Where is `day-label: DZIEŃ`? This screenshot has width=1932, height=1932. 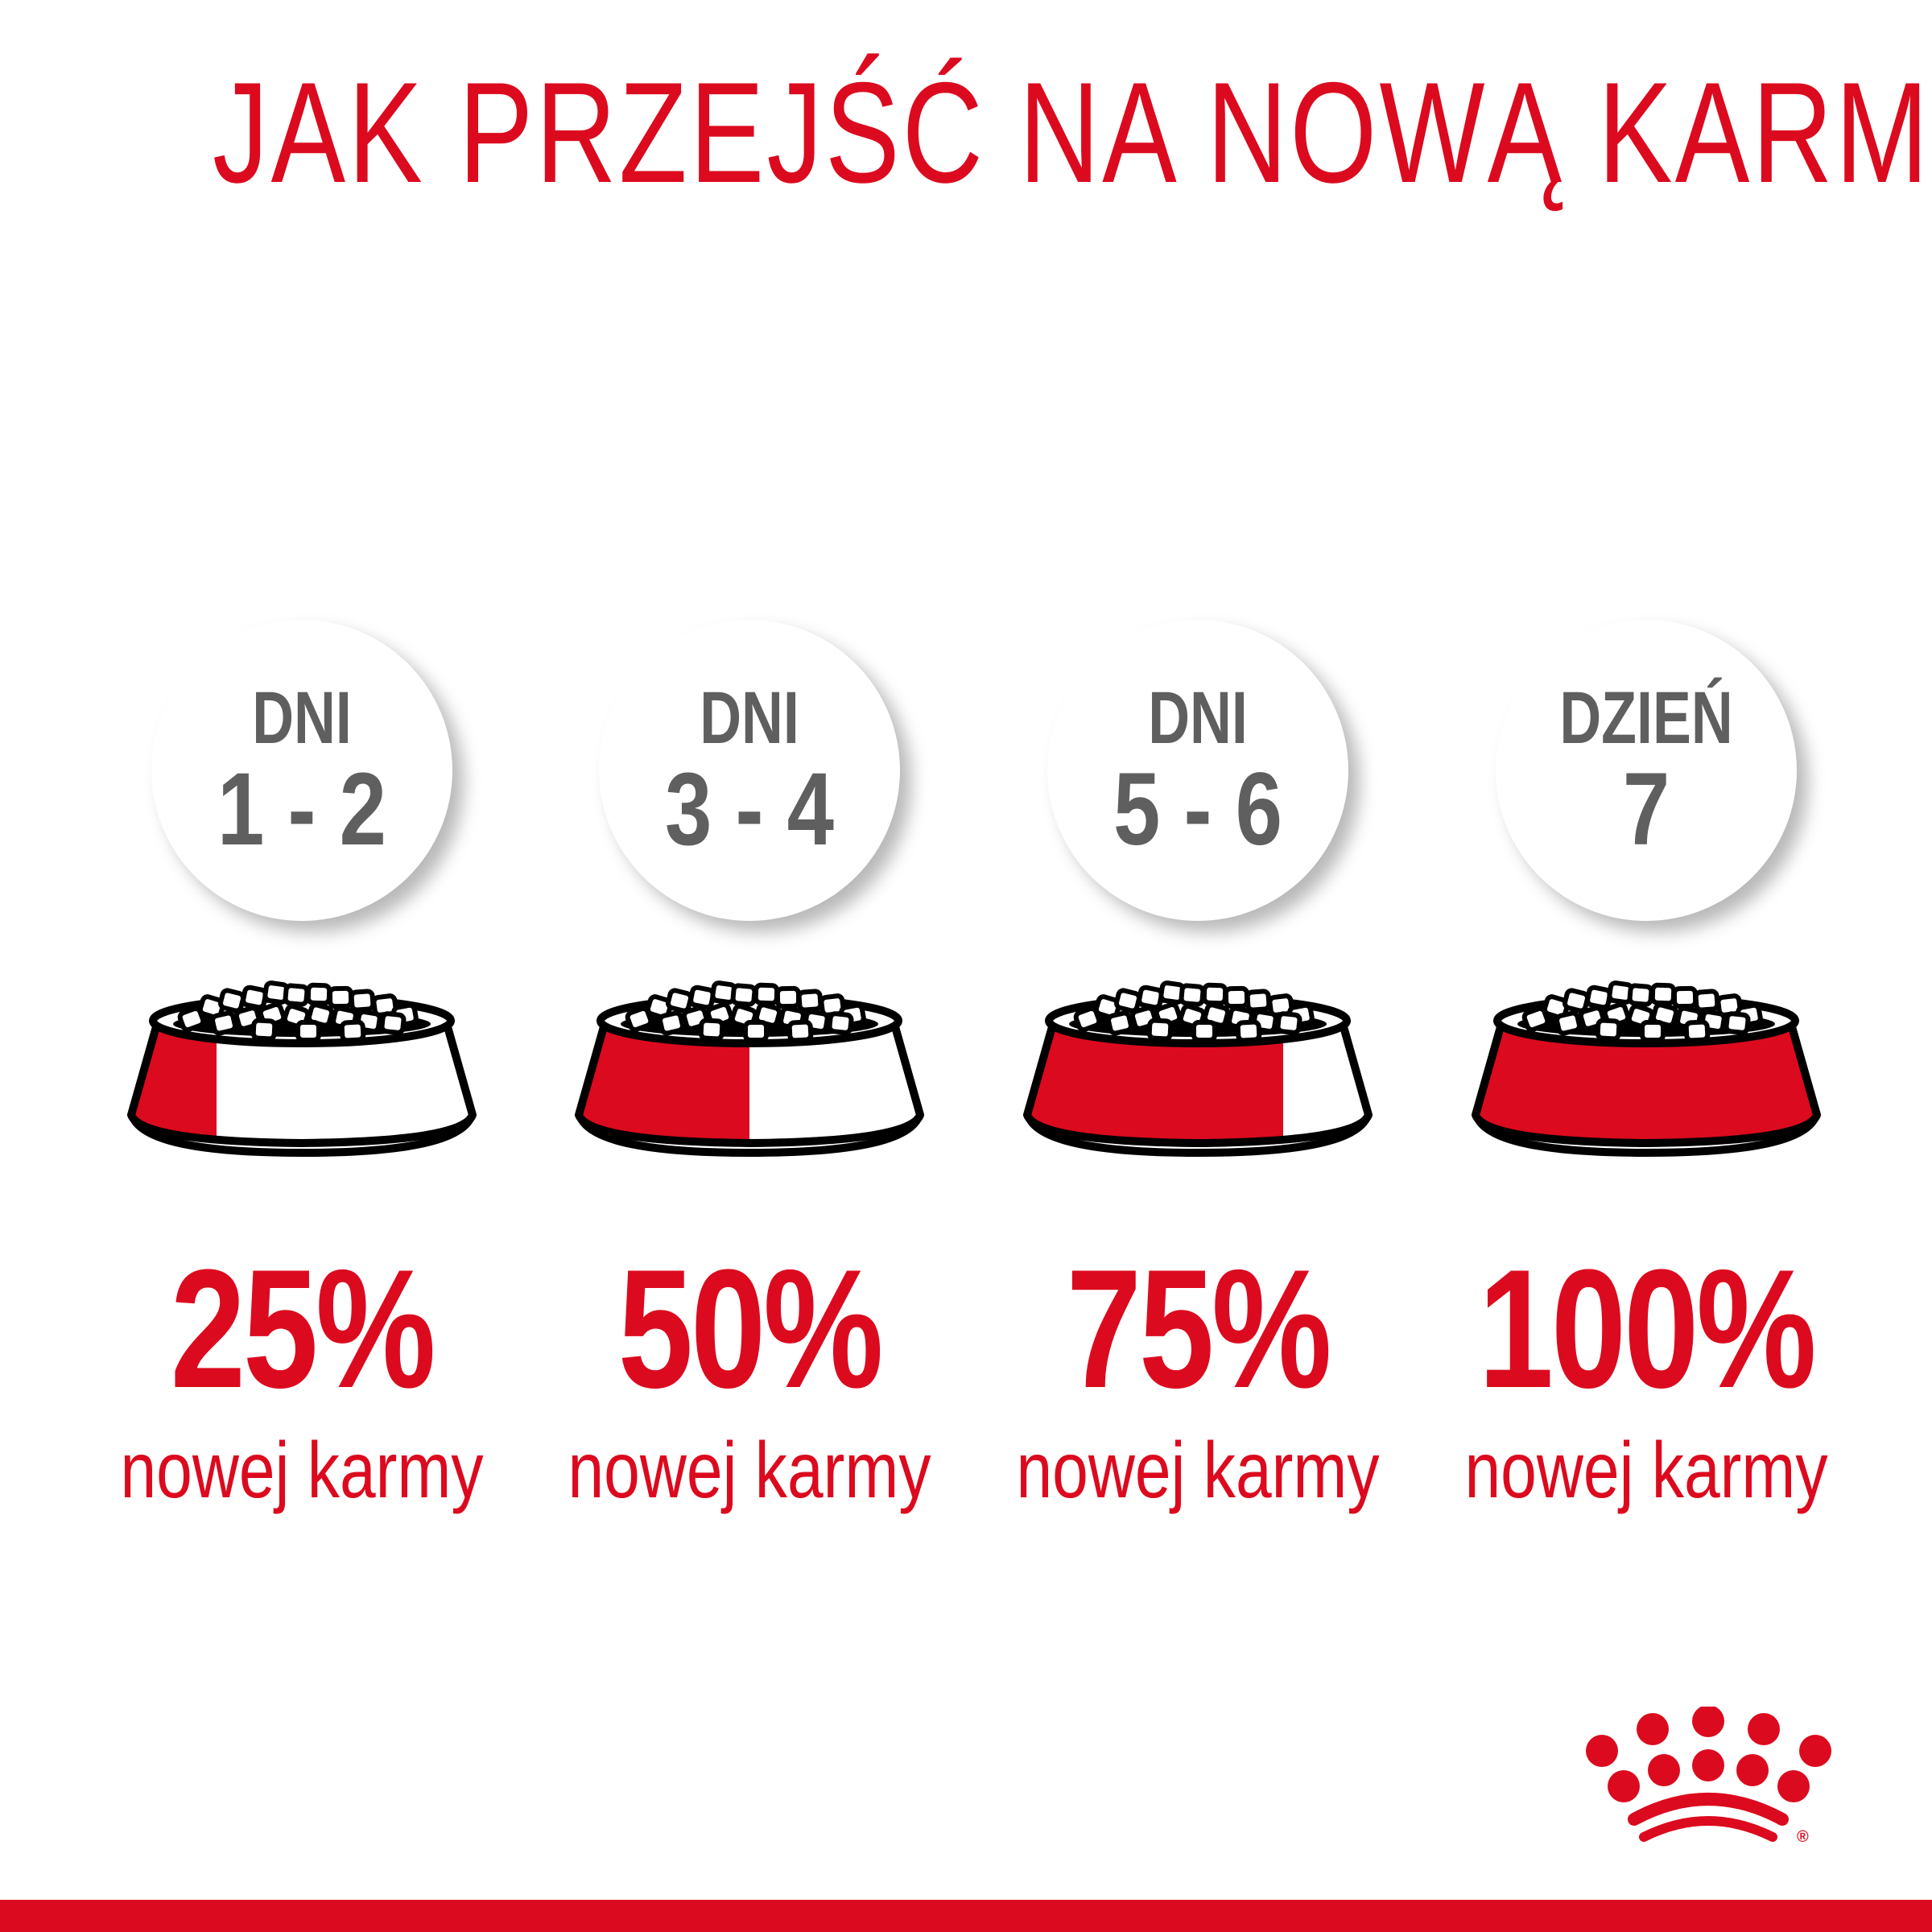 day-label: DZIEŃ is located at coordinates (1646, 718).